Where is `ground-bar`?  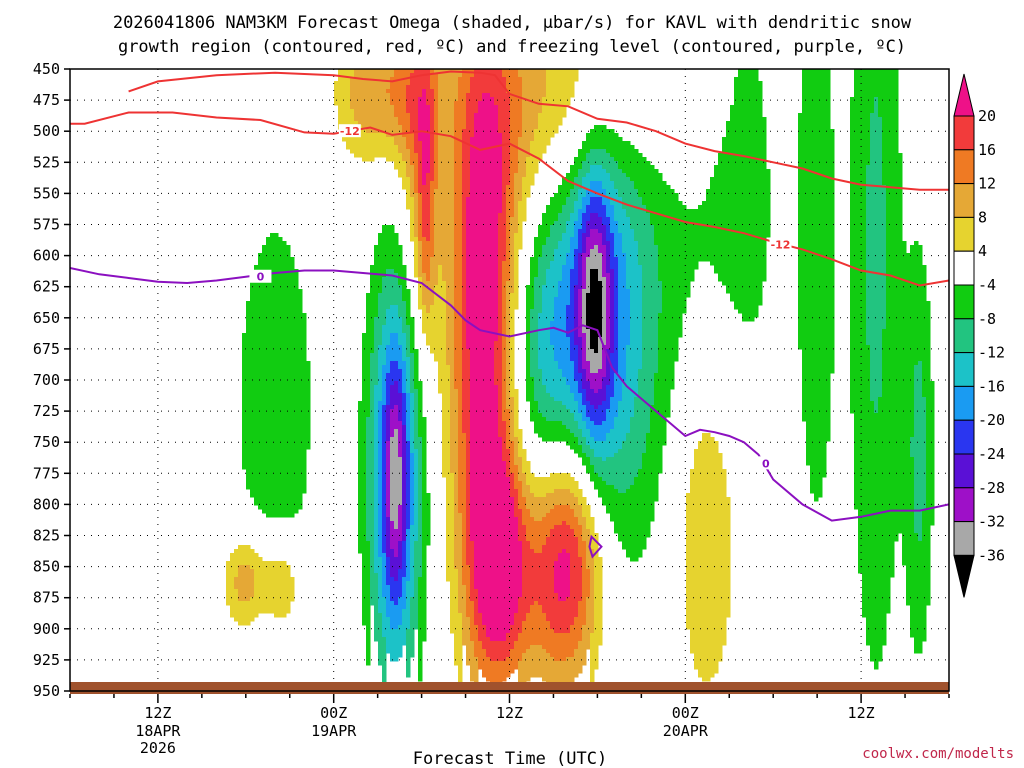 ground-bar is located at coordinates (509, 688).